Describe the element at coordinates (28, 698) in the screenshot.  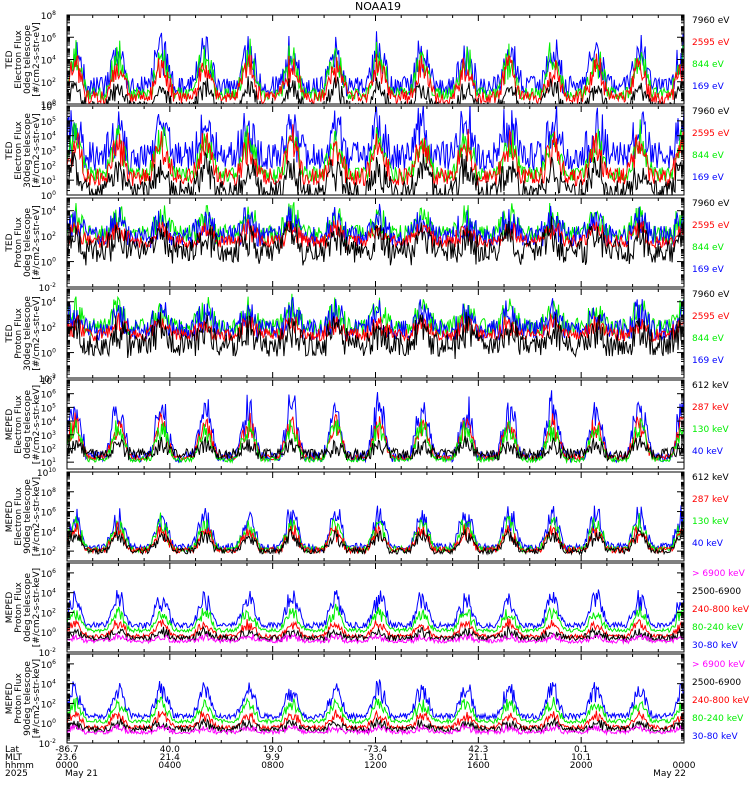
I see `y-axis-label-line: 90deg telescope` at that location.